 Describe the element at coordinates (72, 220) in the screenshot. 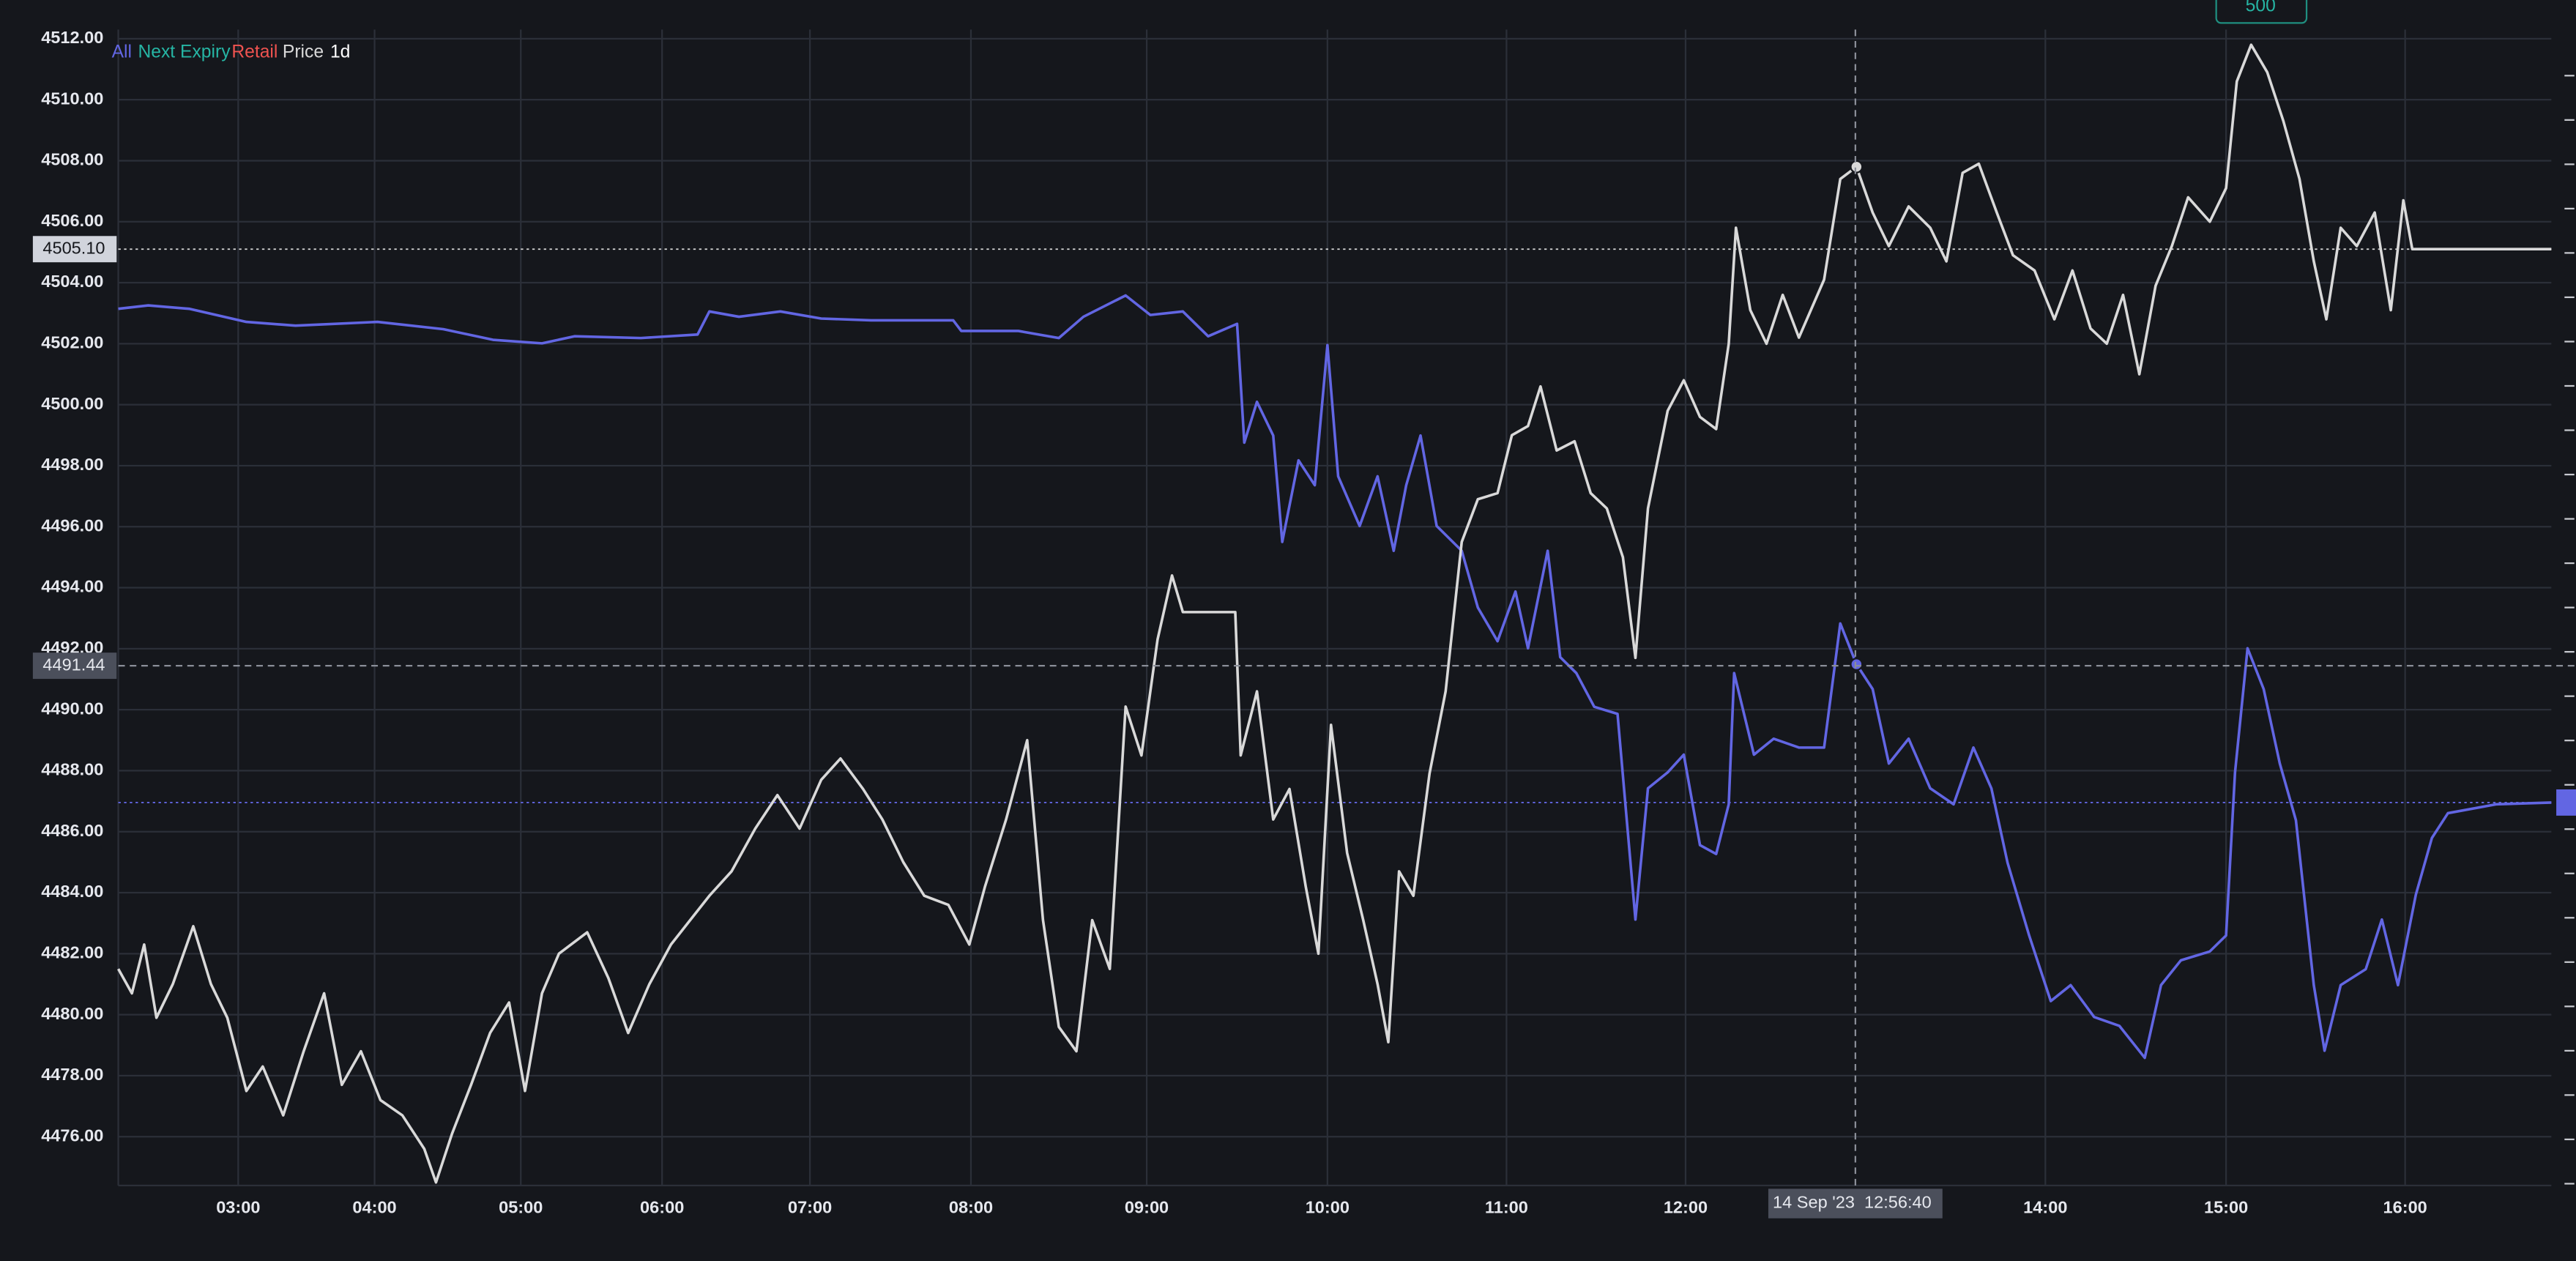

I see `y-tick-label: 4506.00` at that location.